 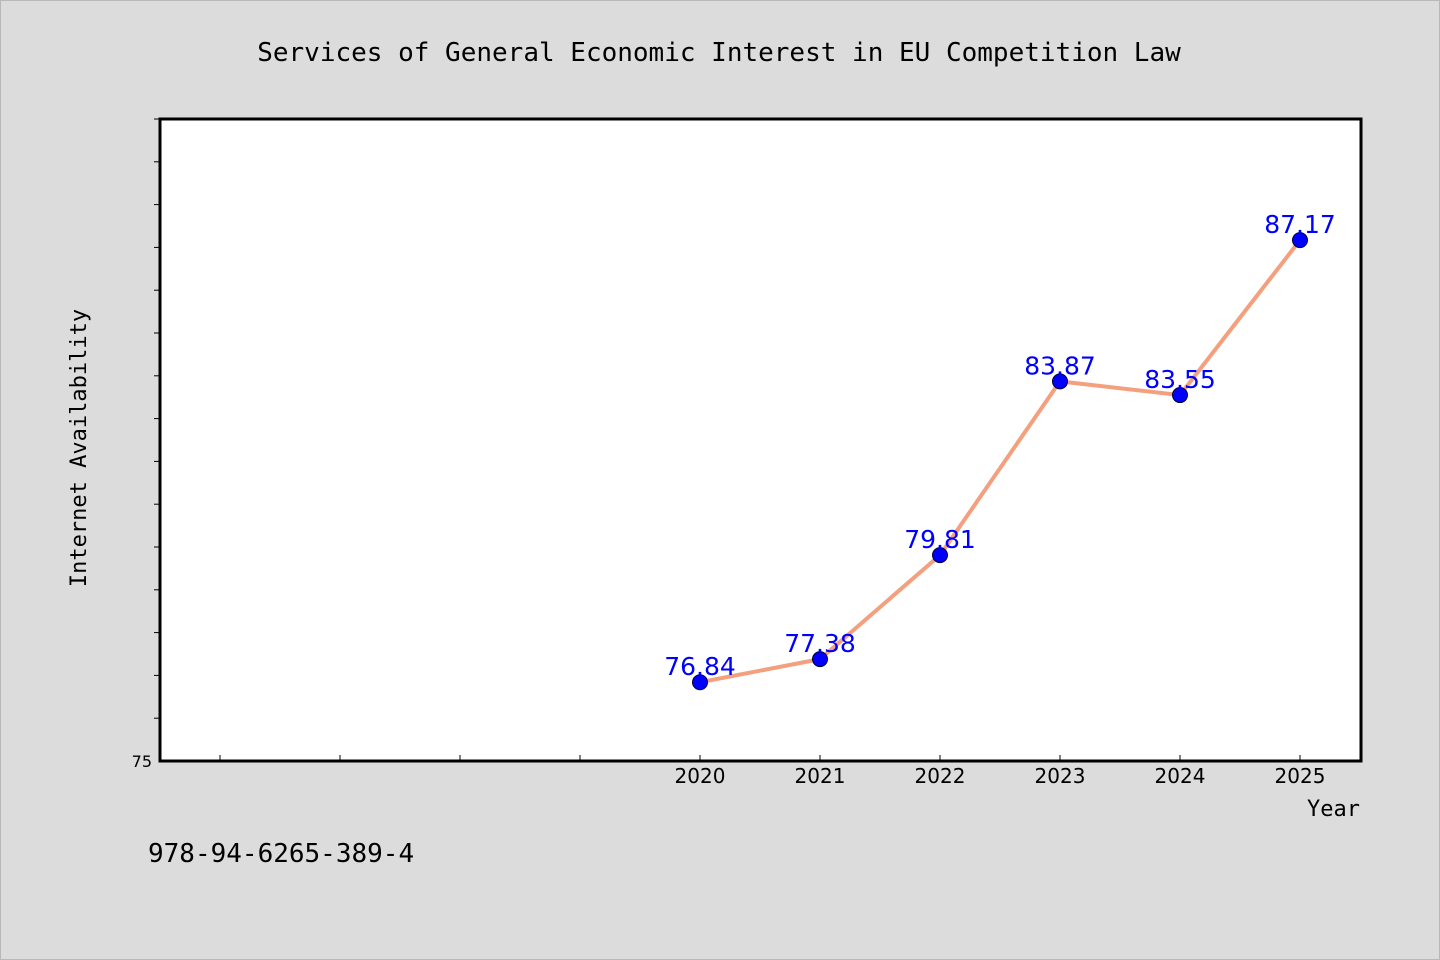 I want to click on isbn-text: 978-94-6265-389-4, so click(x=281, y=854).